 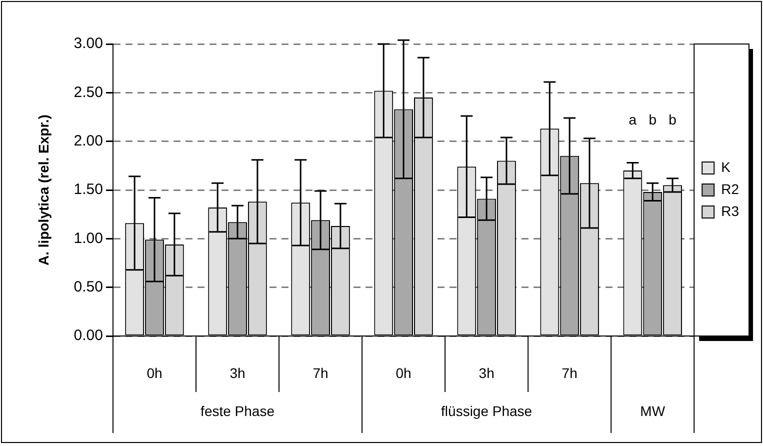 I want to click on legend-label: K, so click(x=726, y=166).